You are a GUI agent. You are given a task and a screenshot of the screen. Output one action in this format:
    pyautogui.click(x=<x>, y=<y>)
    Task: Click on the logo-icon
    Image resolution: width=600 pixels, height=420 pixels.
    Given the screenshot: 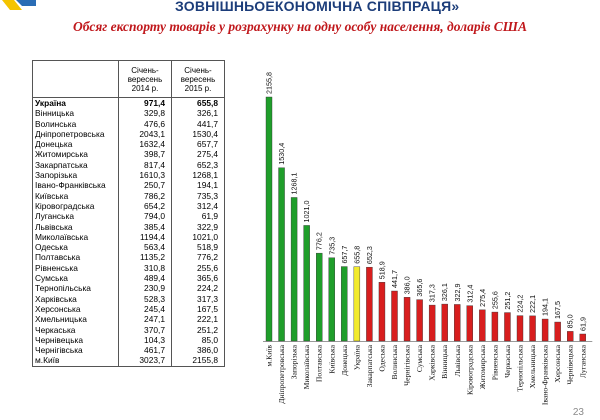 What is the action you would take?
    pyautogui.click(x=19, y=5)
    